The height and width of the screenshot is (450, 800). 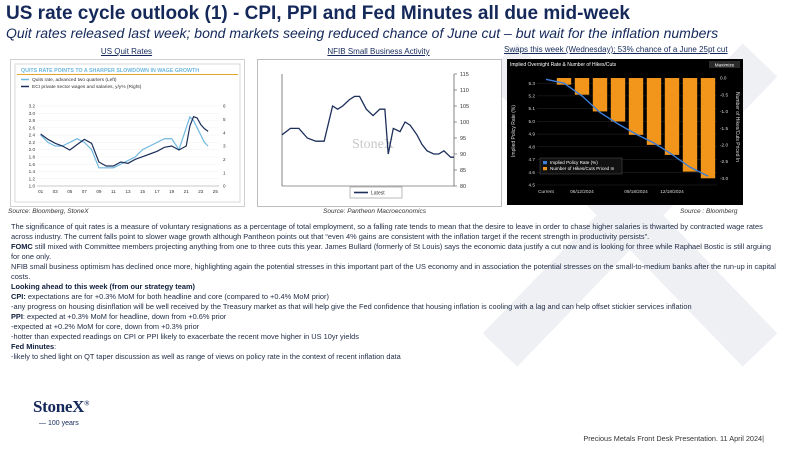 I want to click on chart3-maximize-label: Maximize, so click(x=725, y=65).